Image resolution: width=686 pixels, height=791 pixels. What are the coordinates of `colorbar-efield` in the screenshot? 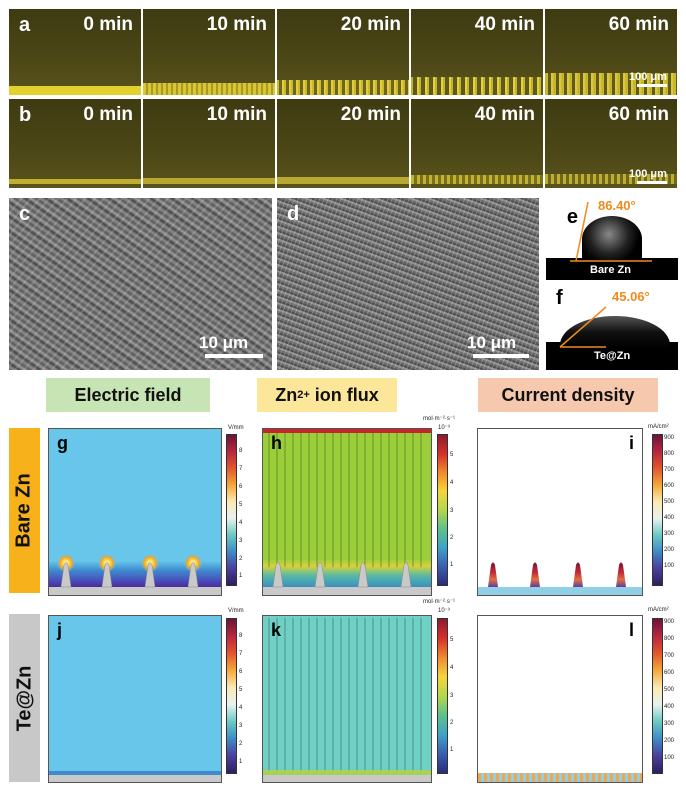 It's located at (231, 696).